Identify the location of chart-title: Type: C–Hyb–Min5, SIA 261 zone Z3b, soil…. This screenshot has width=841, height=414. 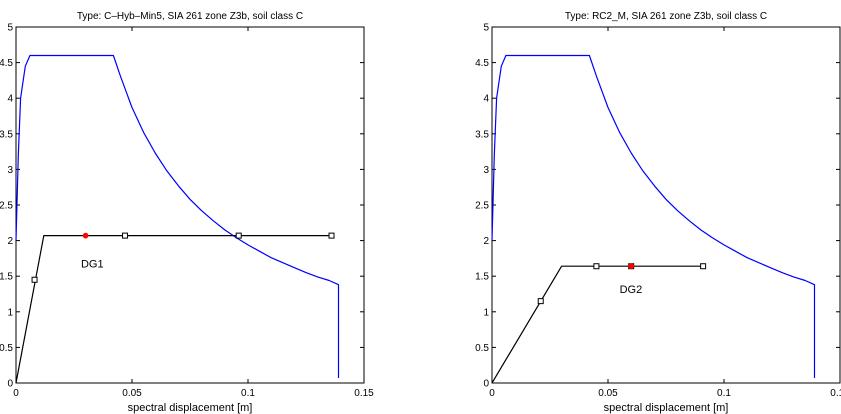
(190, 16).